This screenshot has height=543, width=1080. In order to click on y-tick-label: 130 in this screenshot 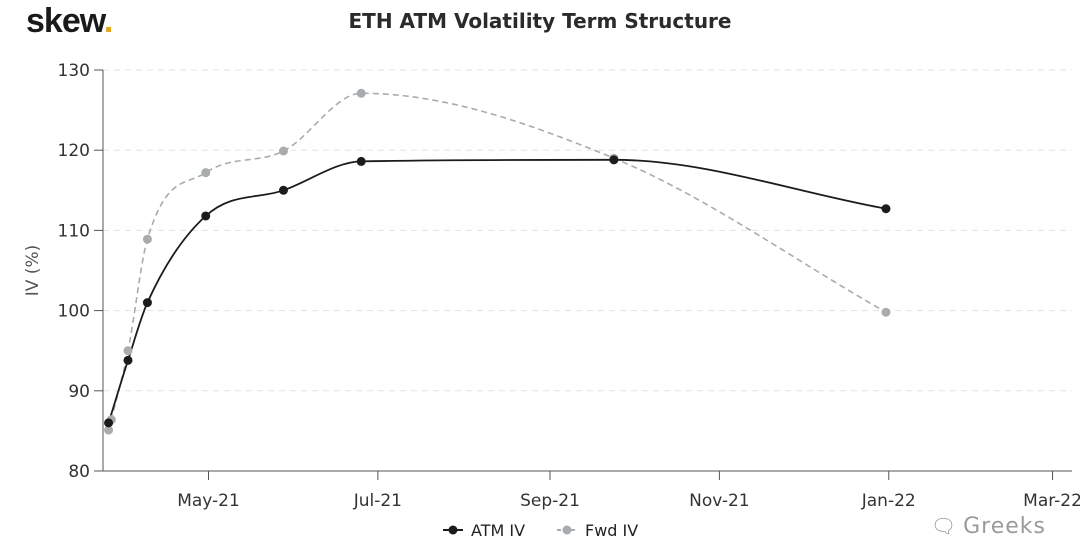, I will do `click(74, 71)`.